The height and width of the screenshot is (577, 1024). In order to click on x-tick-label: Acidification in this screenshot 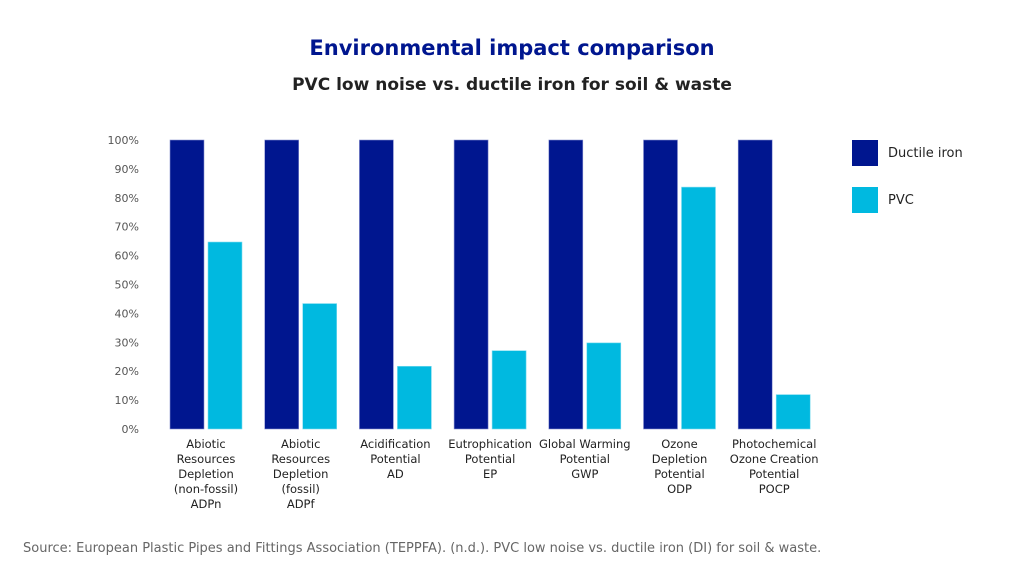, I will do `click(395, 444)`.